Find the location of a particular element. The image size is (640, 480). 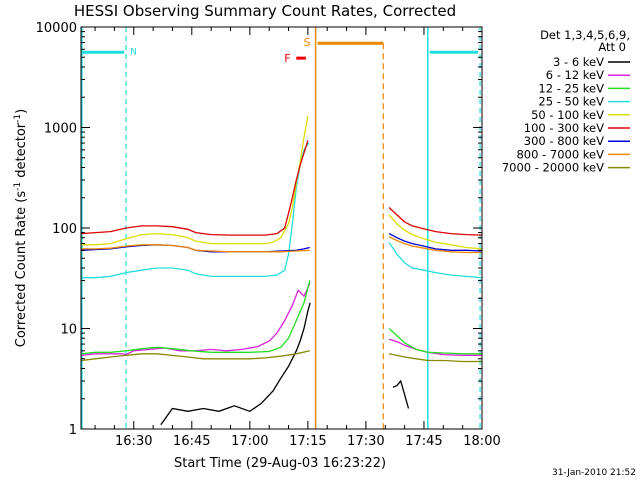

x-tick-label: 16:30 is located at coordinates (133, 441).